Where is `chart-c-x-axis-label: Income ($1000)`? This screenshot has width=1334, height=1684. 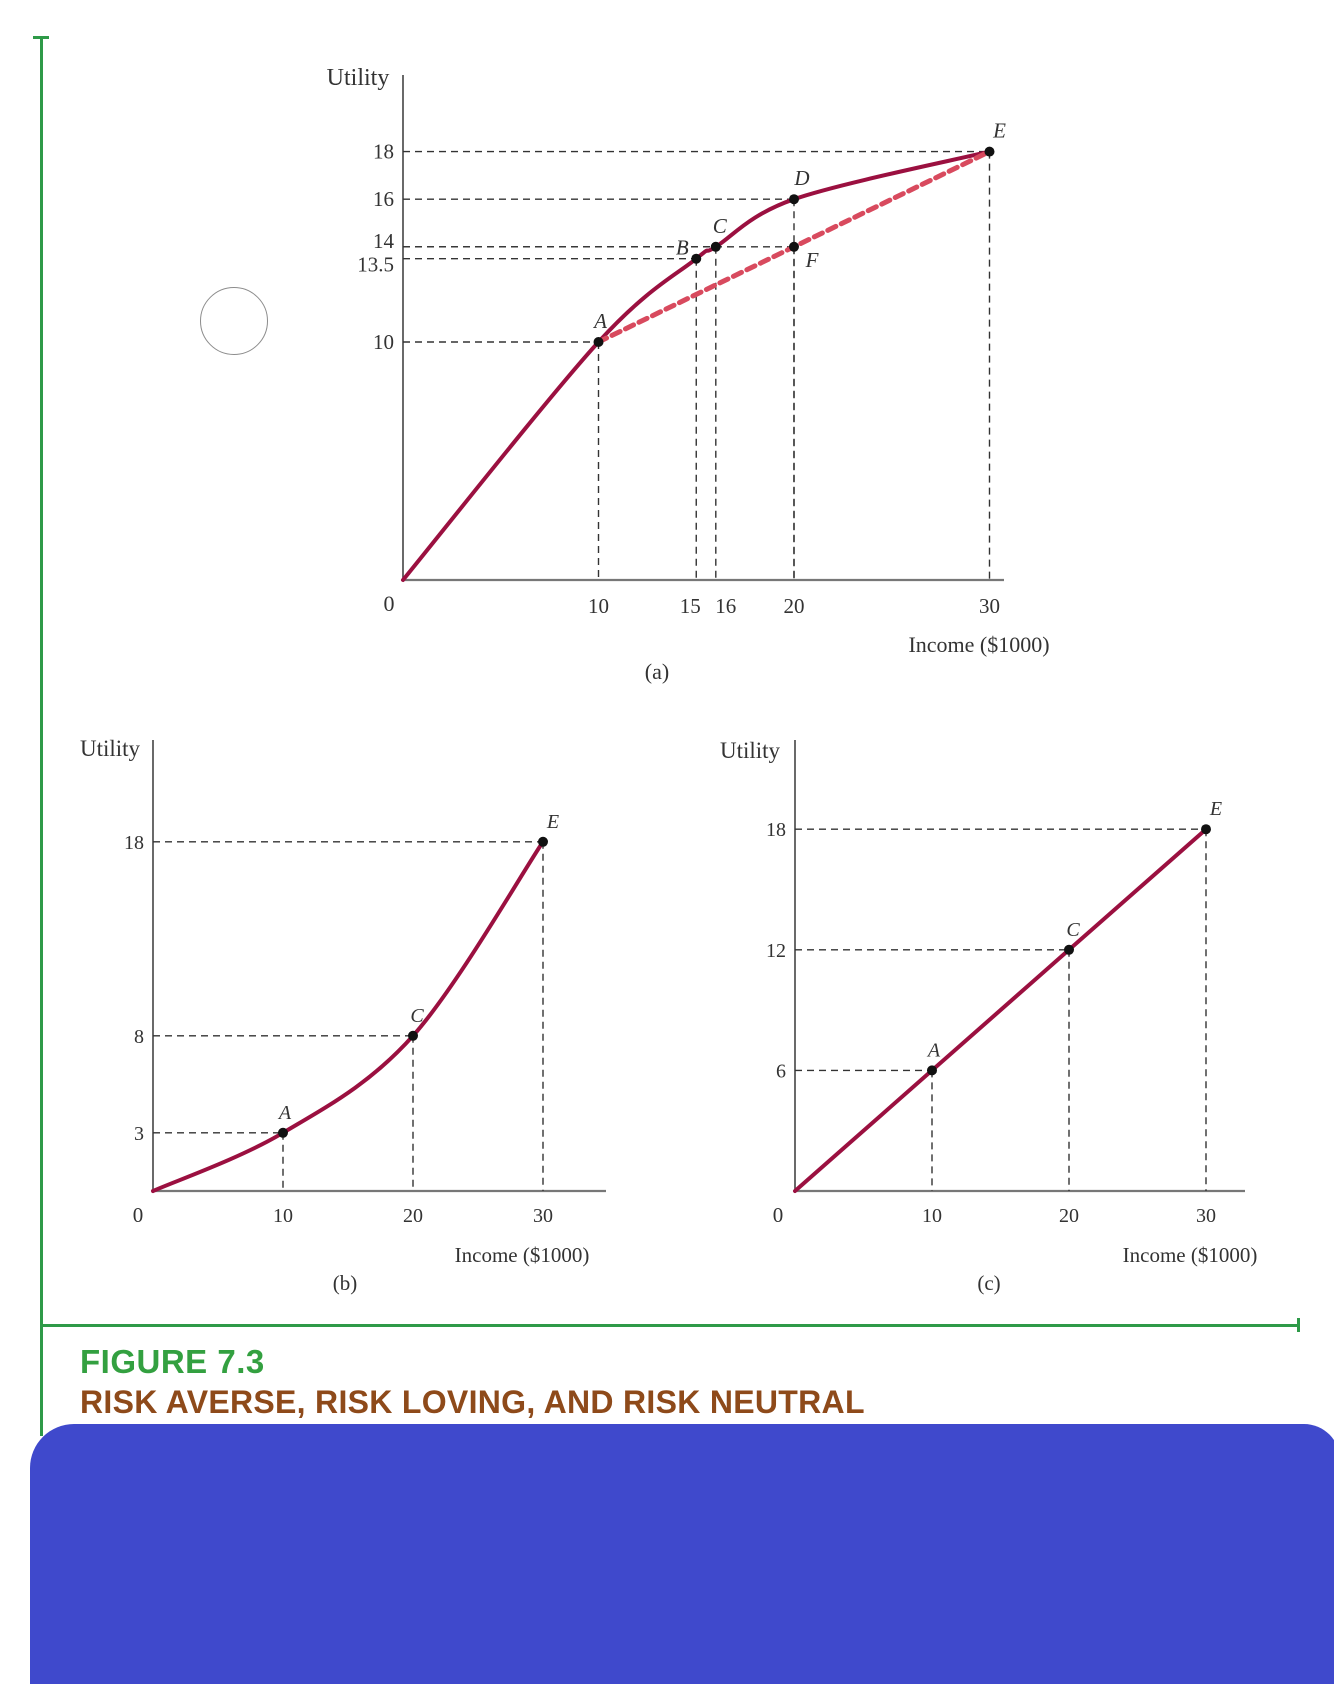
chart-c-x-axis-label: Income ($1000) is located at coordinates (1190, 1255).